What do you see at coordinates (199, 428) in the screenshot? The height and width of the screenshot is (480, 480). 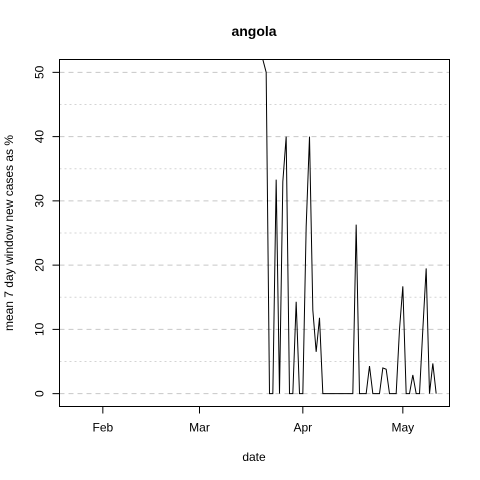 I see `x-tick-label: Mar` at bounding box center [199, 428].